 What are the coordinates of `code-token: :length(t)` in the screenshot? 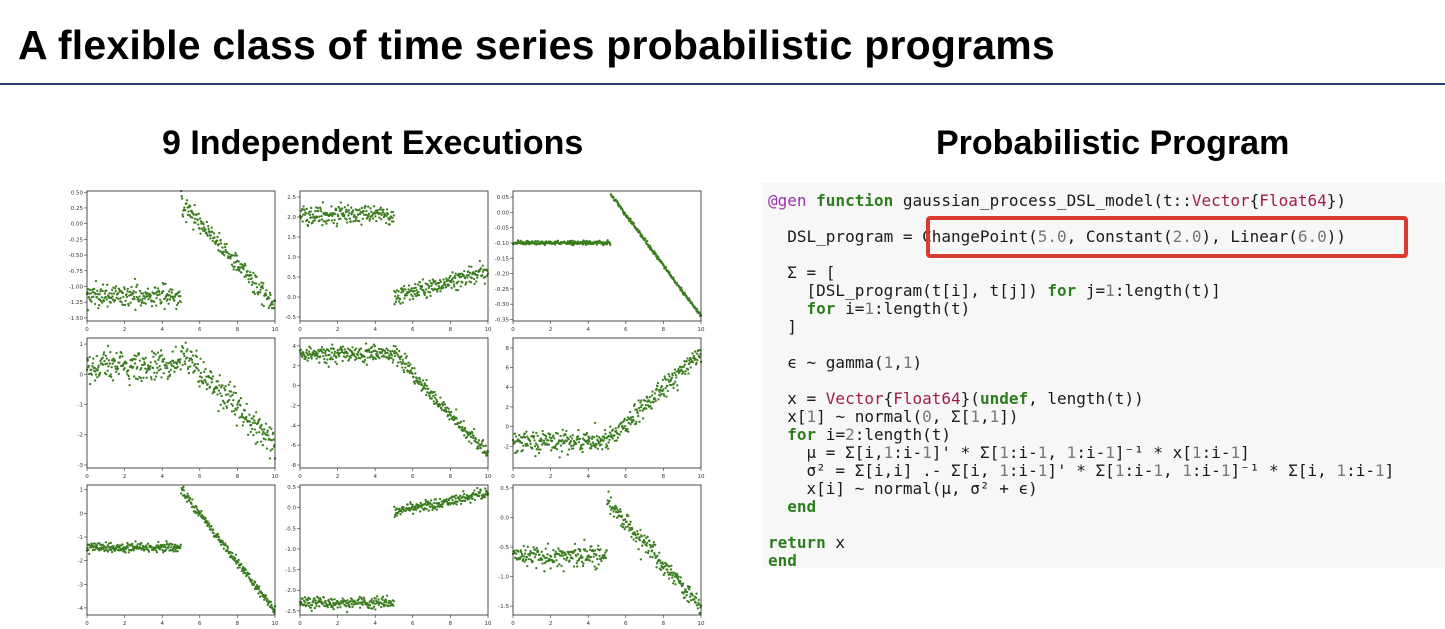 It's located at (922, 308).